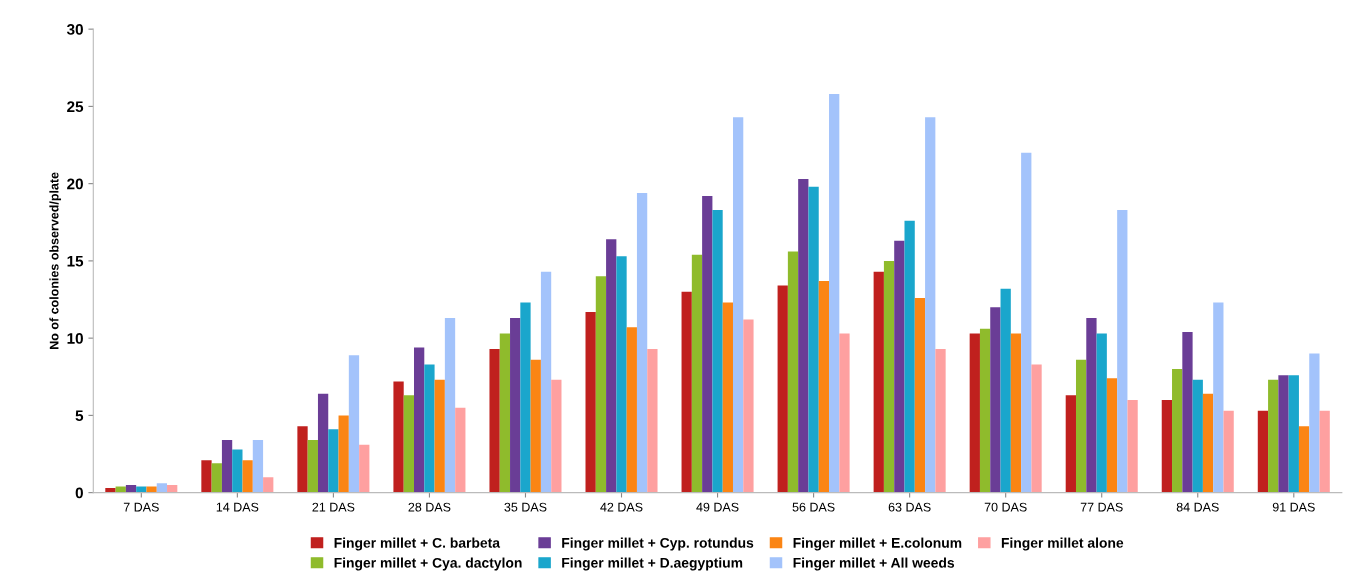 The width and height of the screenshot is (1372, 583). I want to click on y-tick-label: 0, so click(79, 493).